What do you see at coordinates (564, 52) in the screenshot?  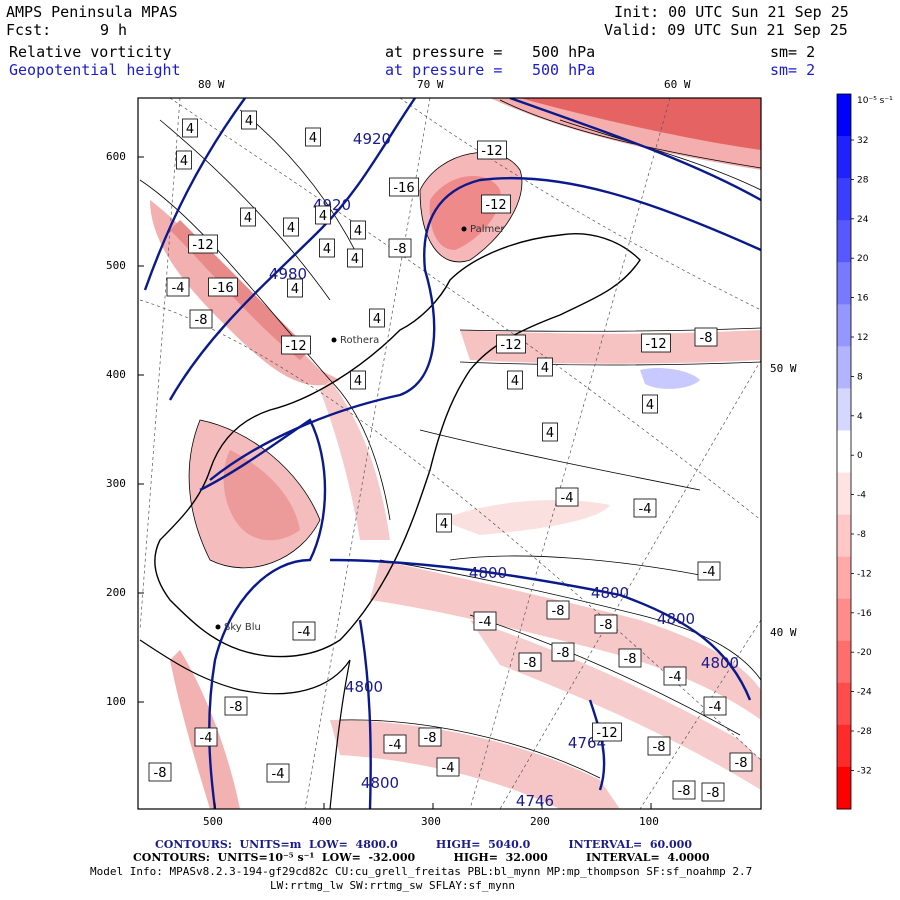 I see `field1-pressure: 500 hPa` at bounding box center [564, 52].